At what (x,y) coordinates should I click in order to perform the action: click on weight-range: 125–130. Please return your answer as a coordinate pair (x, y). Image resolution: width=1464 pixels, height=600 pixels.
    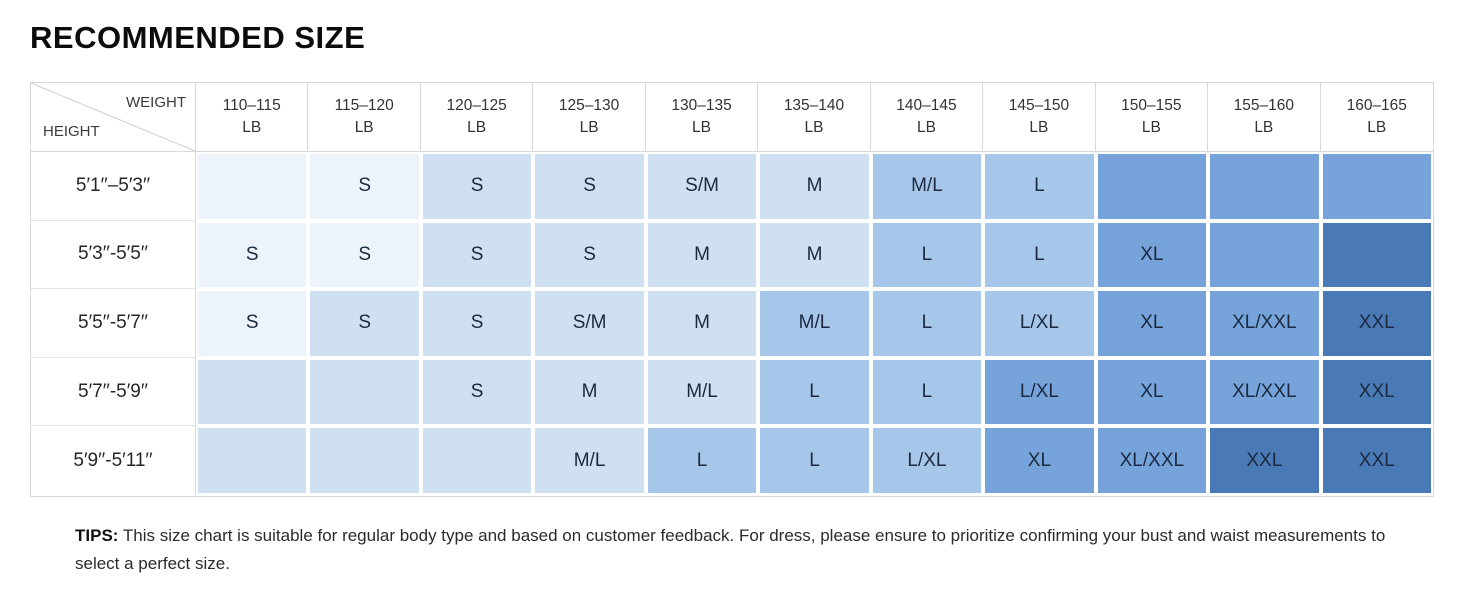
    Looking at the image, I should click on (589, 106).